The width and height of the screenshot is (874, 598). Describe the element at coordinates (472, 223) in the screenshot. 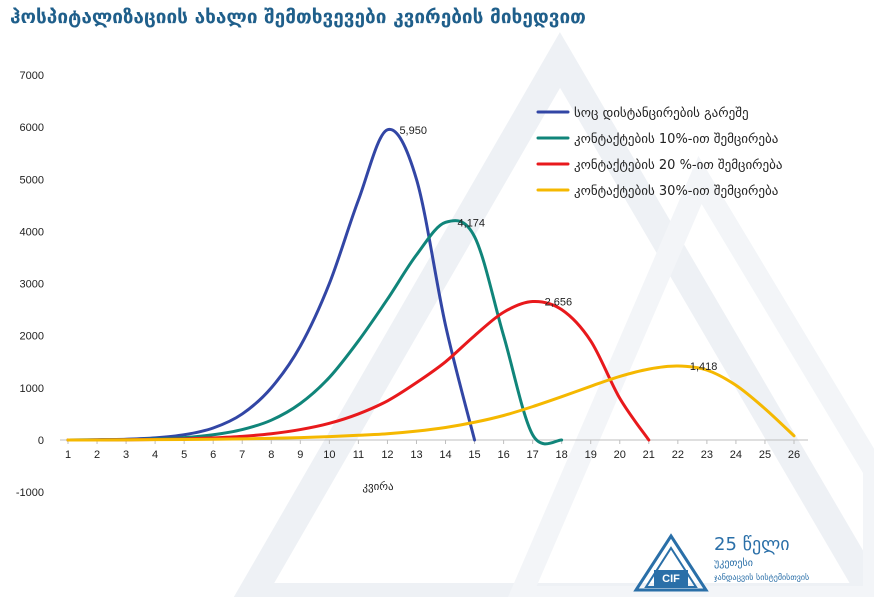

I see `peak-data-label-2: 4,174` at that location.